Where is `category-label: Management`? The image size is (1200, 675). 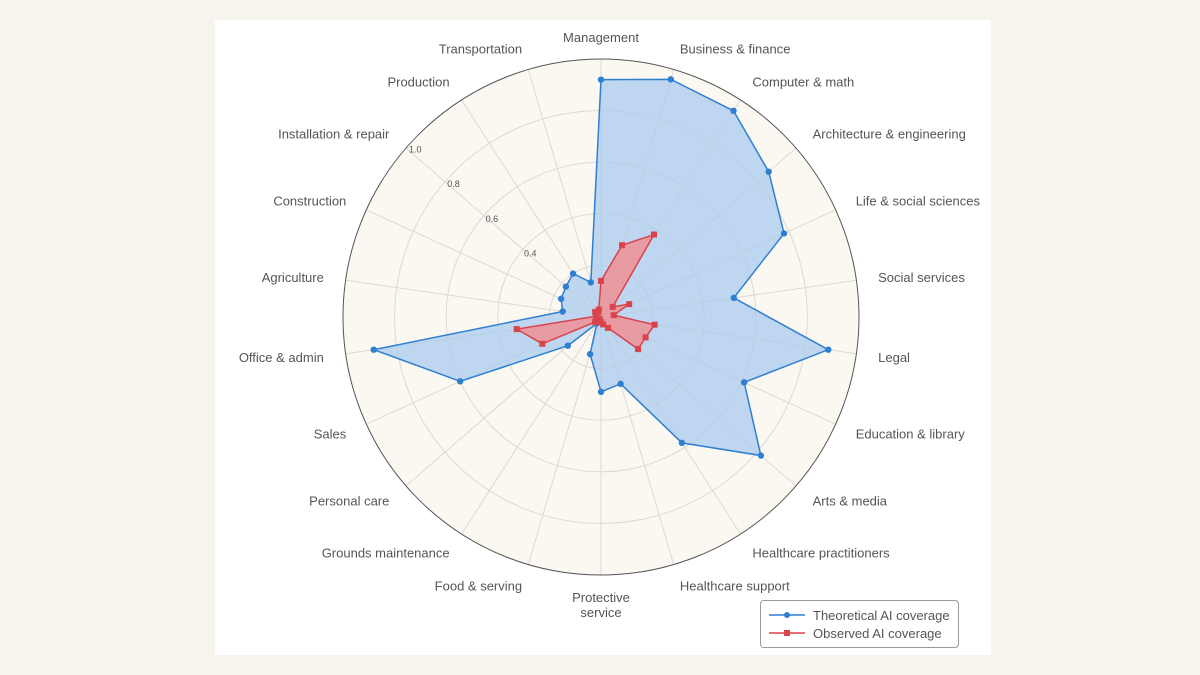
category-label: Management is located at coordinates (601, 37).